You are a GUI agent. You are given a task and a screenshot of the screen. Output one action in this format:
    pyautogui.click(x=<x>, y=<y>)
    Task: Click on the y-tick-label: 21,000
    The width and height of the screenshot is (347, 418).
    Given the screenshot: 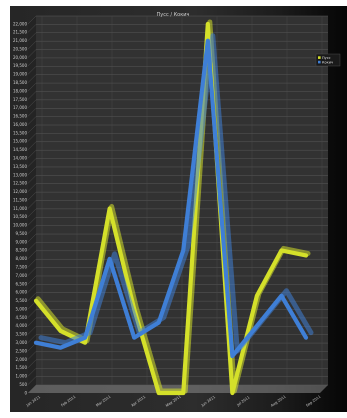 What is the action you would take?
    pyautogui.click(x=20, y=40)
    